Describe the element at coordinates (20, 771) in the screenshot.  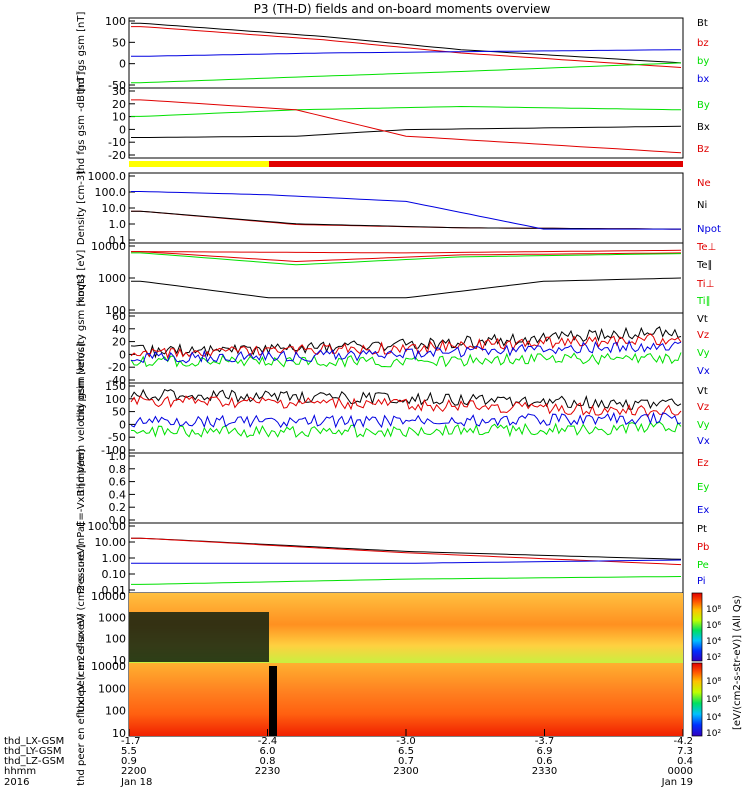
I see `x-row-label: hhmm` at that location.